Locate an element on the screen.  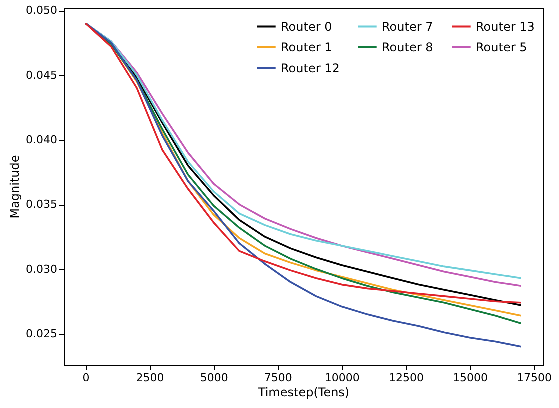
legend-label: Router 0 is located at coordinates (306, 27).